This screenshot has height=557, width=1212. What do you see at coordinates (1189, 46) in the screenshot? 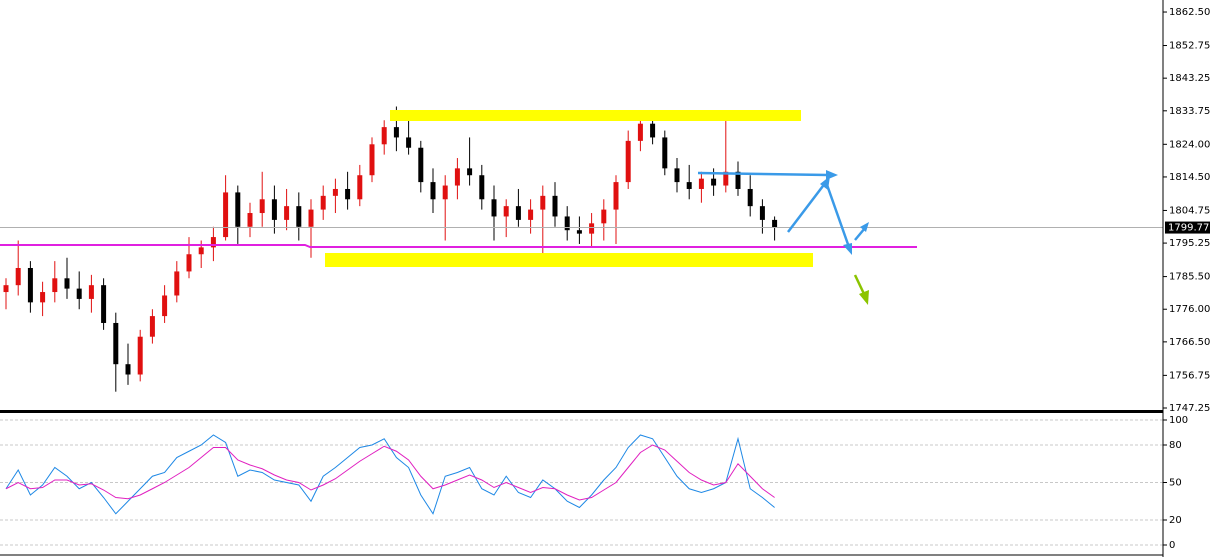
I see `y-tick-label: 1852.75` at bounding box center [1189, 46].